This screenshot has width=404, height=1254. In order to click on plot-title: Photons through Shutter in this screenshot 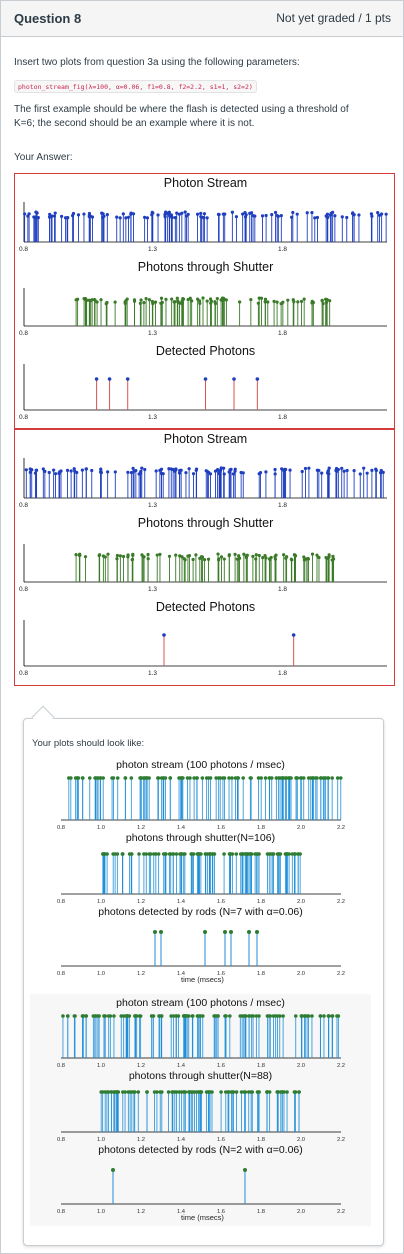, I will do `click(205, 267)`.